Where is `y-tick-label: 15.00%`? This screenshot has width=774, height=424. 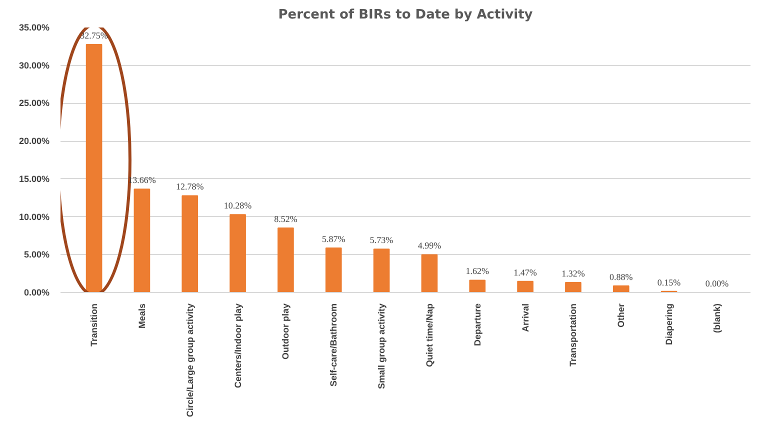
y-tick-label: 15.00% is located at coordinates (34, 179).